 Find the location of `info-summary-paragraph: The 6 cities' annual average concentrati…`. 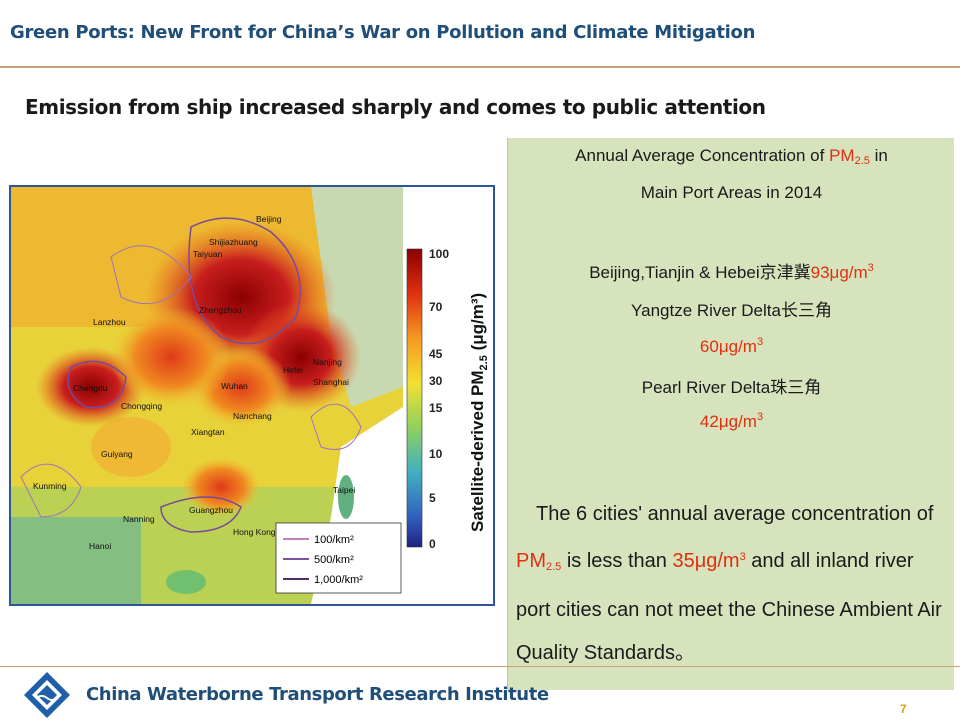

info-summary-paragraph: The 6 cities' annual average concentrati… is located at coordinates (729, 583).